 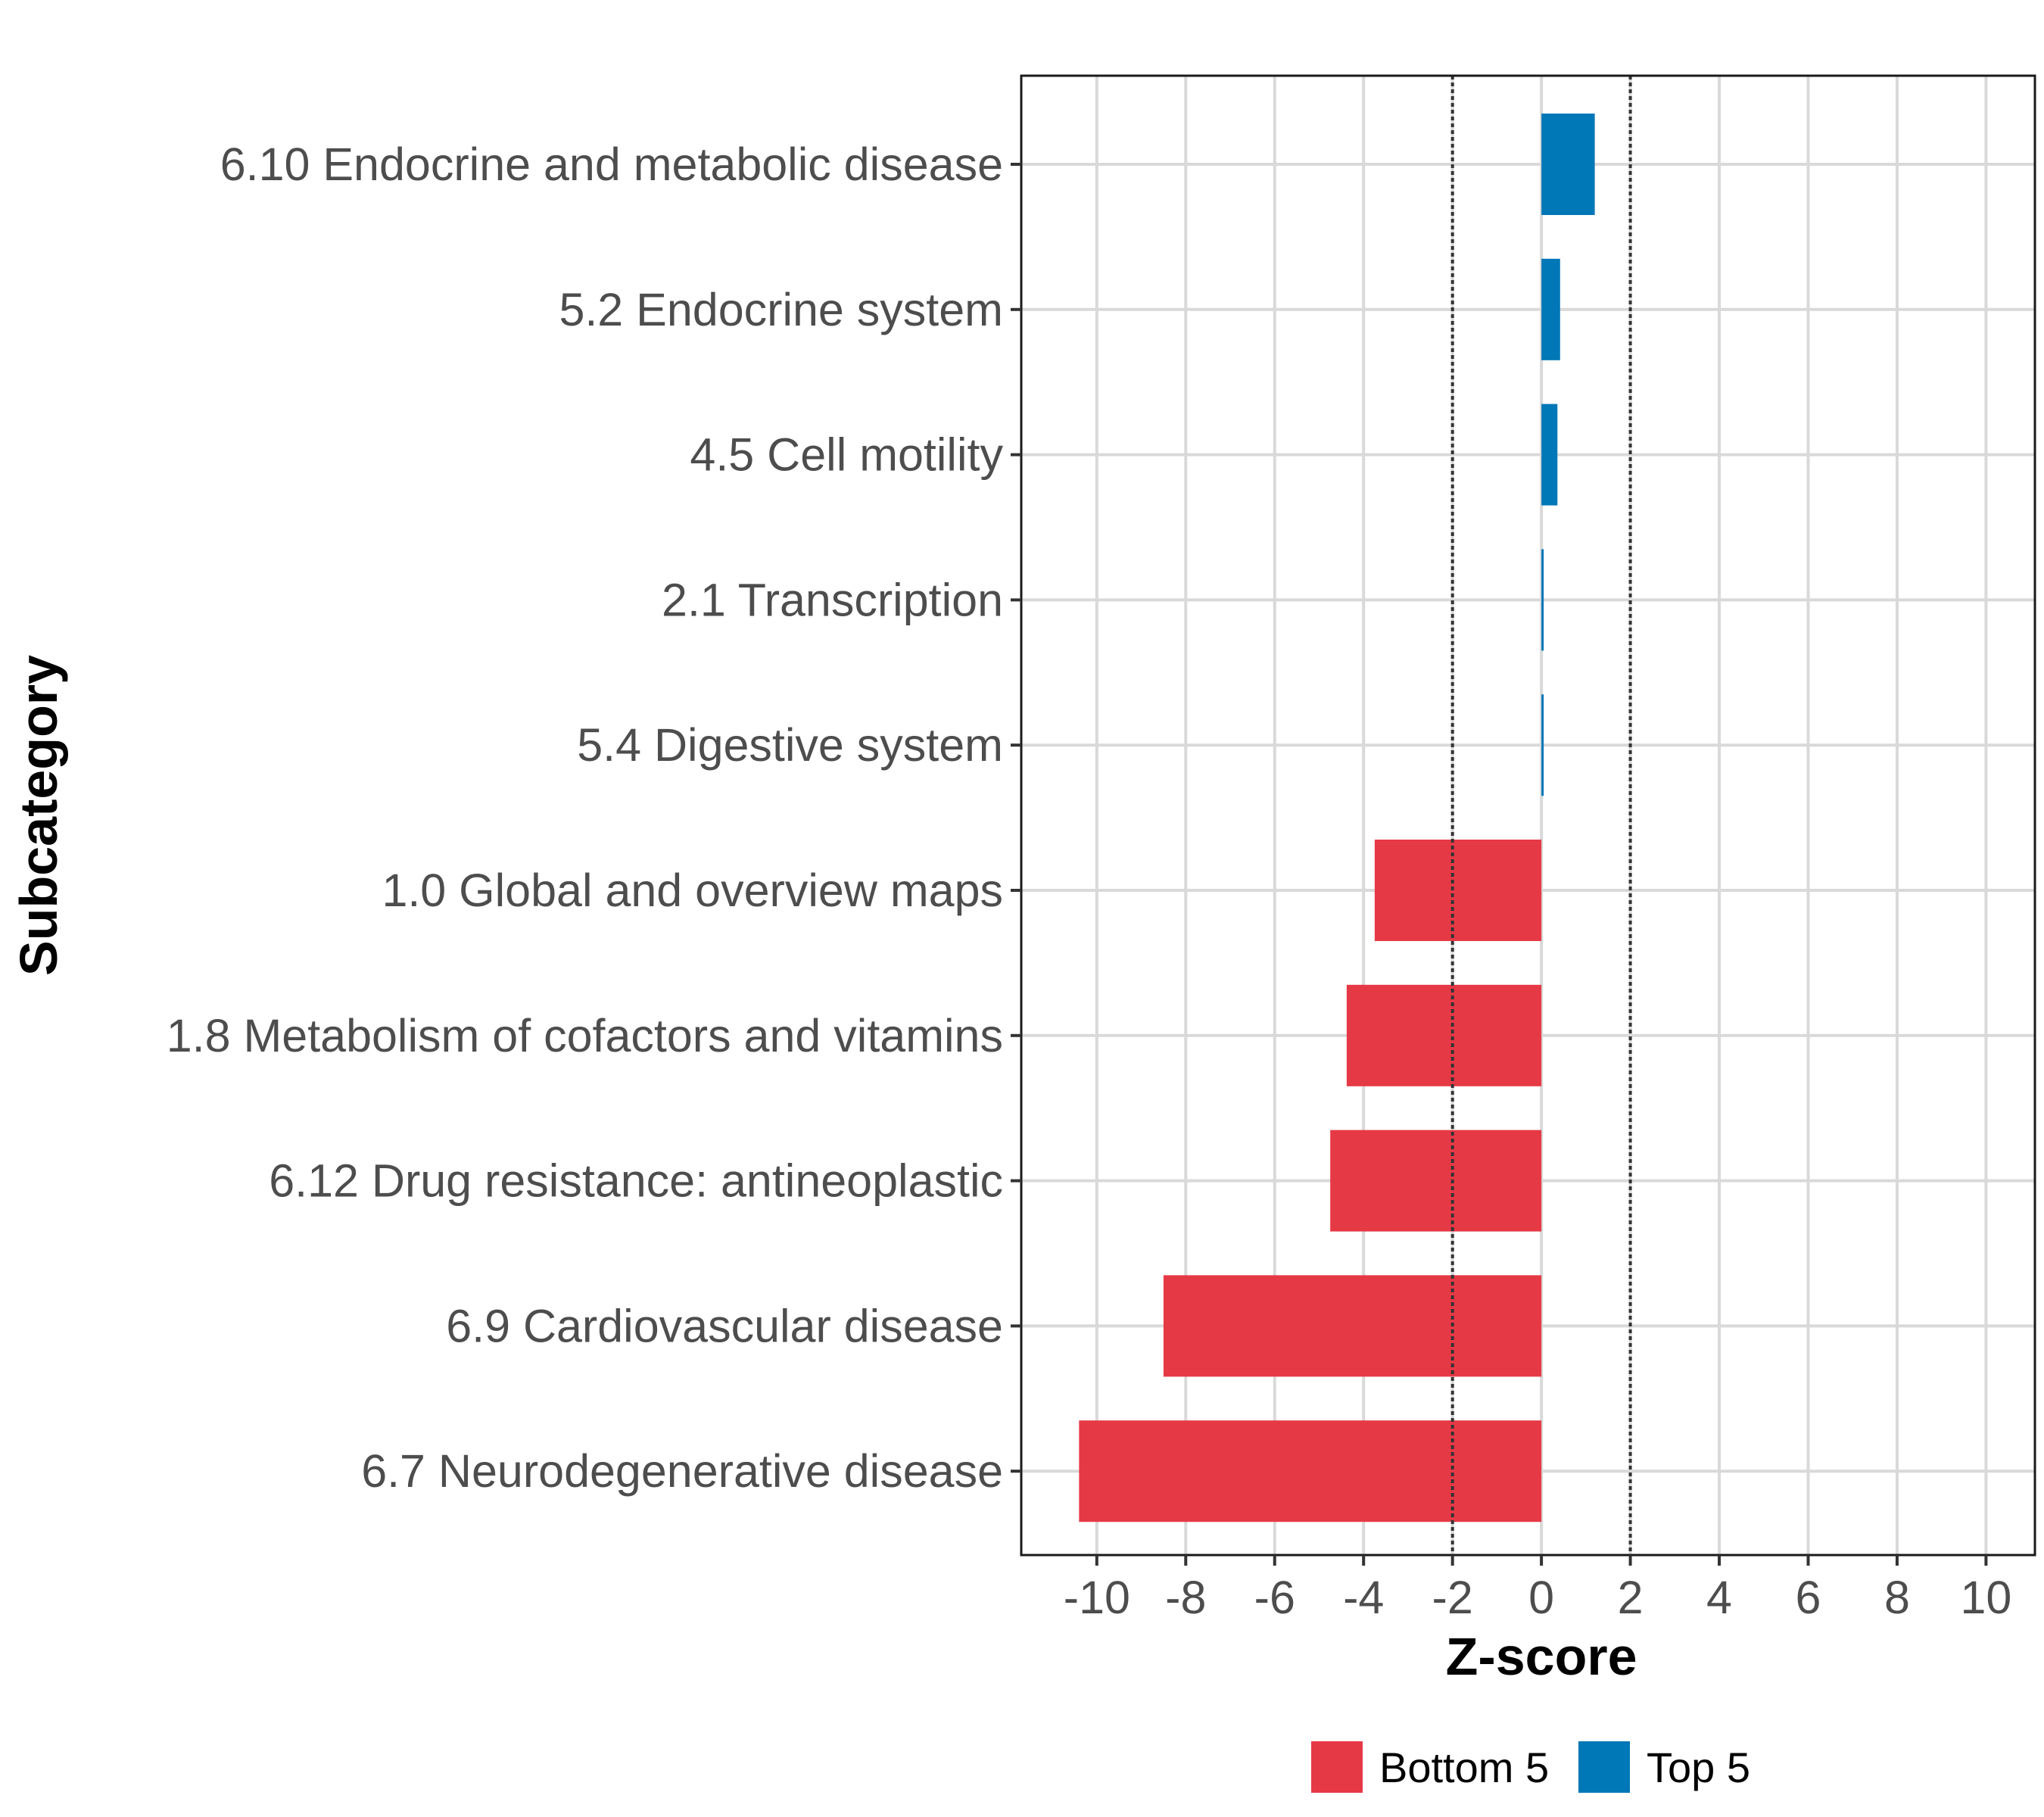 What do you see at coordinates (611, 164) in the screenshot?
I see `category-label: 6.10 Endocrine and metabolic disease` at bounding box center [611, 164].